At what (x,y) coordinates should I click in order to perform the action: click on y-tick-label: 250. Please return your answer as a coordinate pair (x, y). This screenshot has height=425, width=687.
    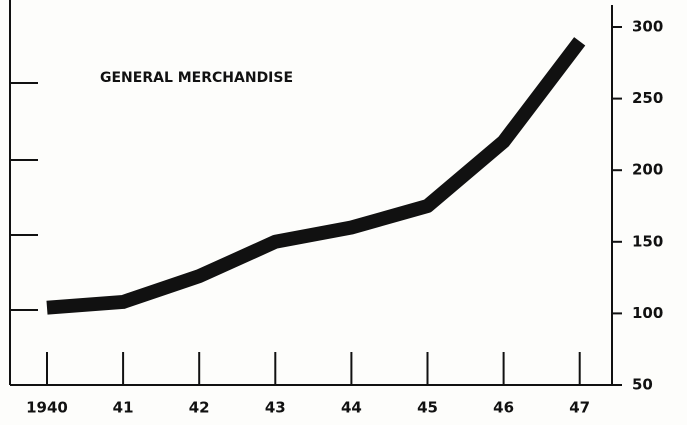
    Looking at the image, I should click on (647, 98).